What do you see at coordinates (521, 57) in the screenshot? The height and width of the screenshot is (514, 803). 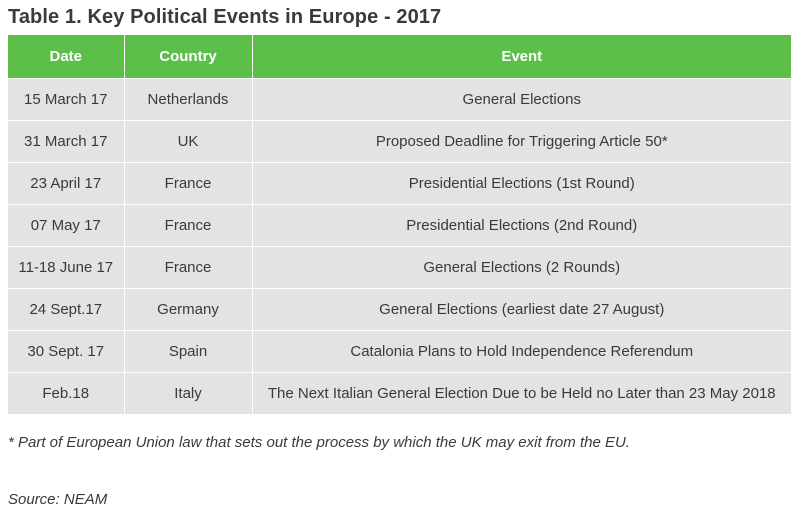 I see `header-event: Event` at bounding box center [521, 57].